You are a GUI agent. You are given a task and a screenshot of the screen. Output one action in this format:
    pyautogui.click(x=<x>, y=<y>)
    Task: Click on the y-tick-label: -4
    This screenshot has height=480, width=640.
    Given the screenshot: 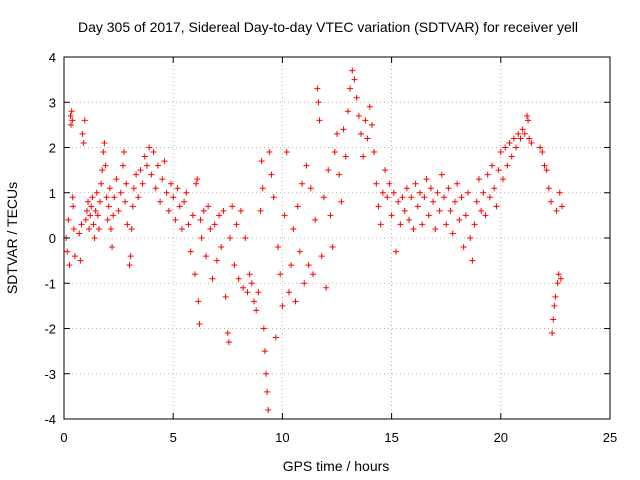 What is the action you would take?
    pyautogui.click(x=50, y=419)
    